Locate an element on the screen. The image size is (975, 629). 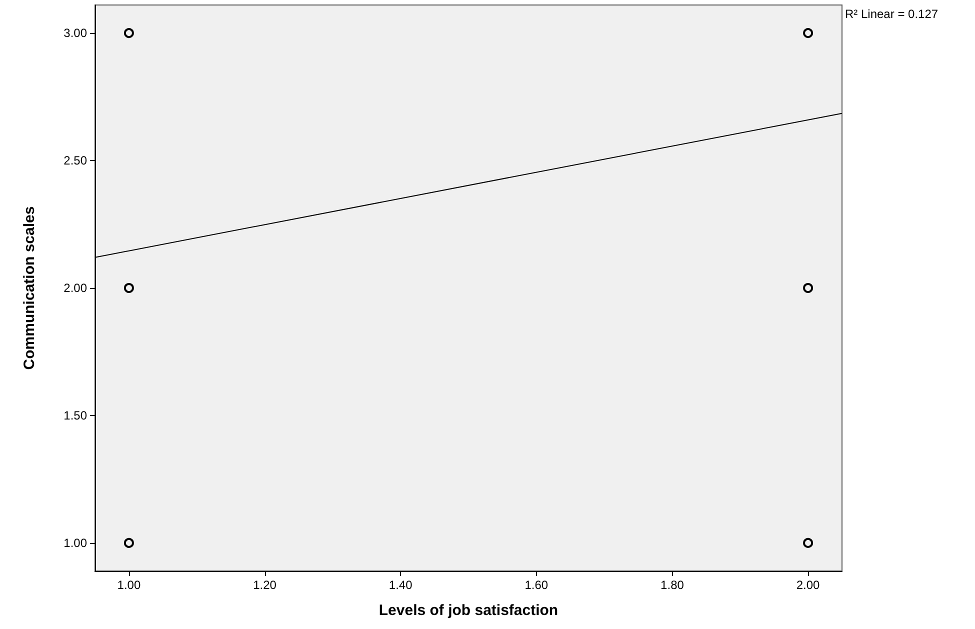
text: R² Linear = 0.127 is located at coordinates (891, 14).